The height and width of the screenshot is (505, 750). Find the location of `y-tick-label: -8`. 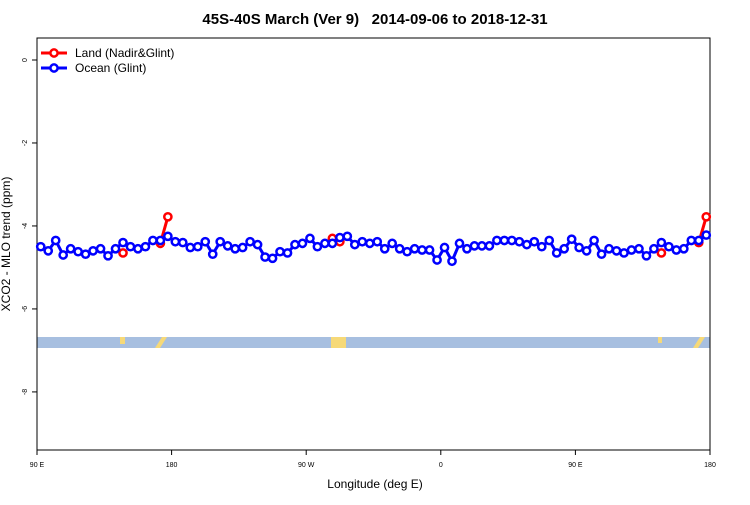

y-tick-label: -8 is located at coordinates (25, 392).